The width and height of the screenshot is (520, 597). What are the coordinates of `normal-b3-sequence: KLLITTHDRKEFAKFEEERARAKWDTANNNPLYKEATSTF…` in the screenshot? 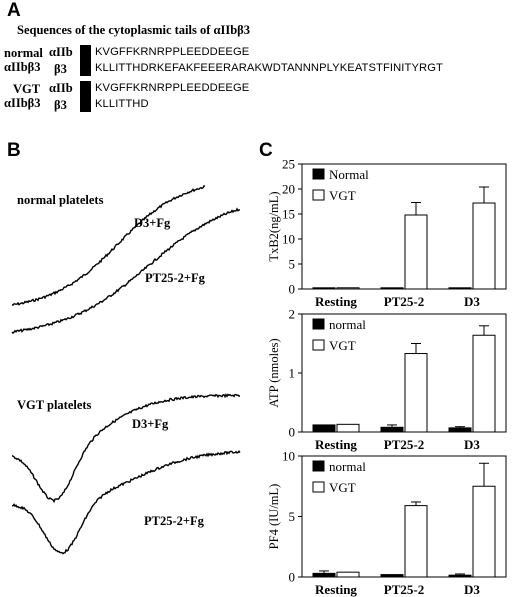 It's located at (269, 68).